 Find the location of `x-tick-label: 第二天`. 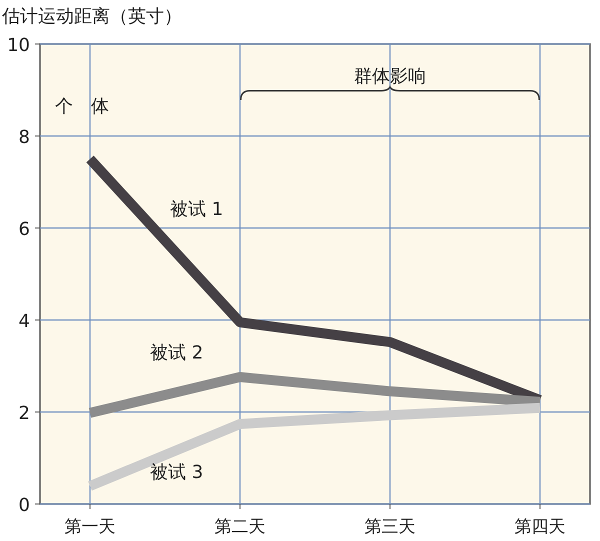

x-tick-label: 第二天 is located at coordinates (240, 527).